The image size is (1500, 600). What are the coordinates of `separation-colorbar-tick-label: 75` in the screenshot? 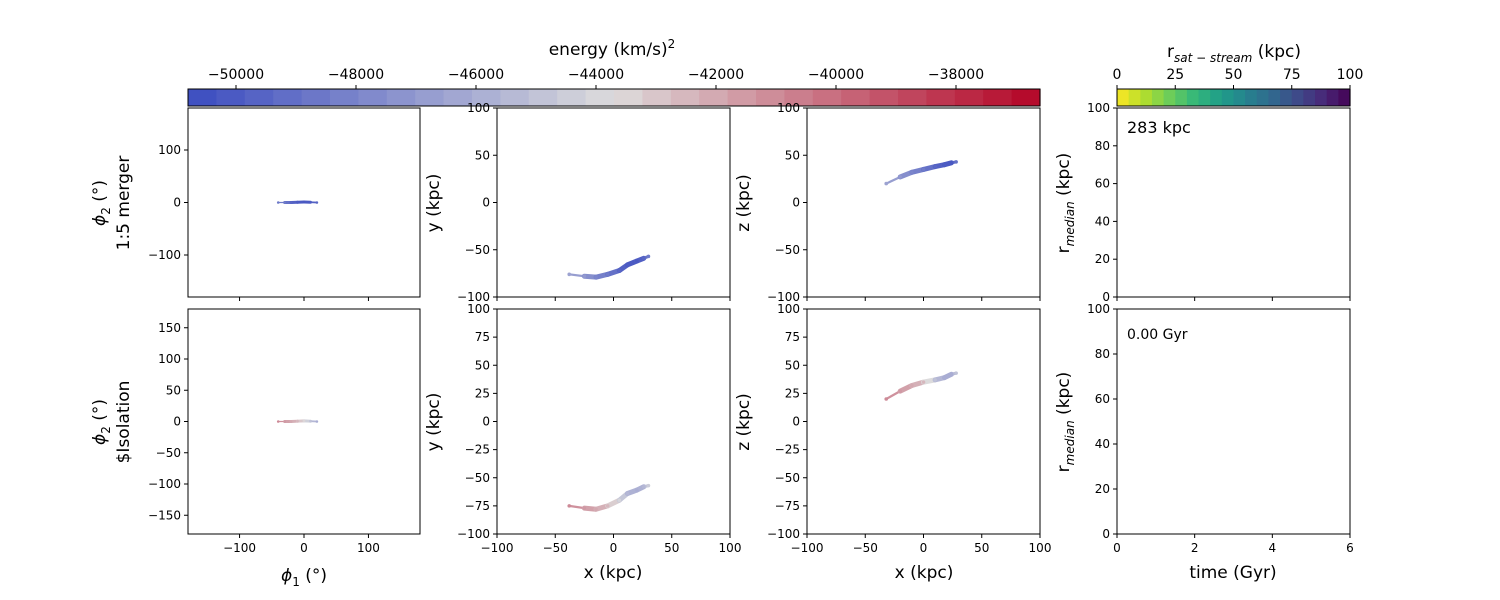 It's located at (1292, 75).